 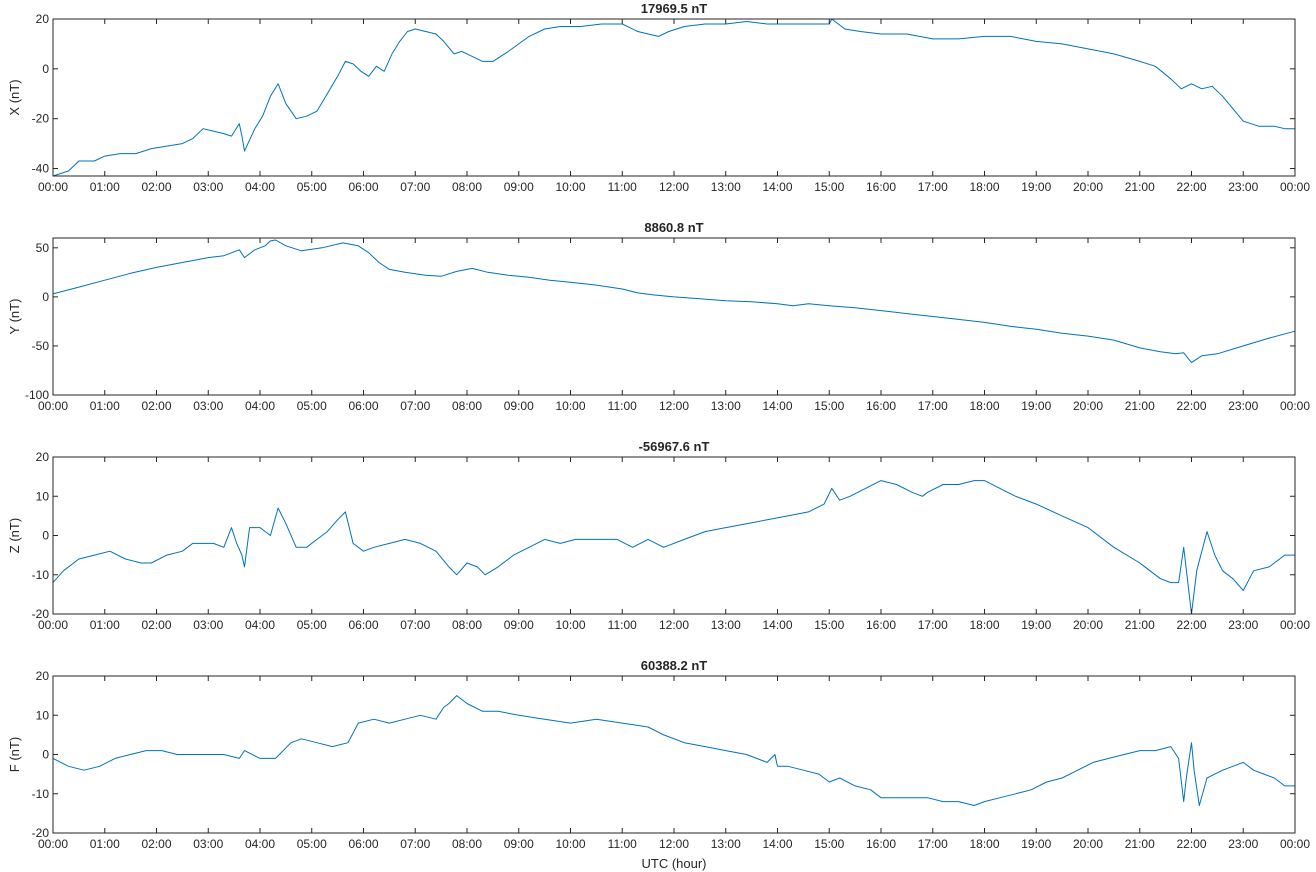 What do you see at coordinates (43, 19) in the screenshot?
I see `y-tick-label: 20` at bounding box center [43, 19].